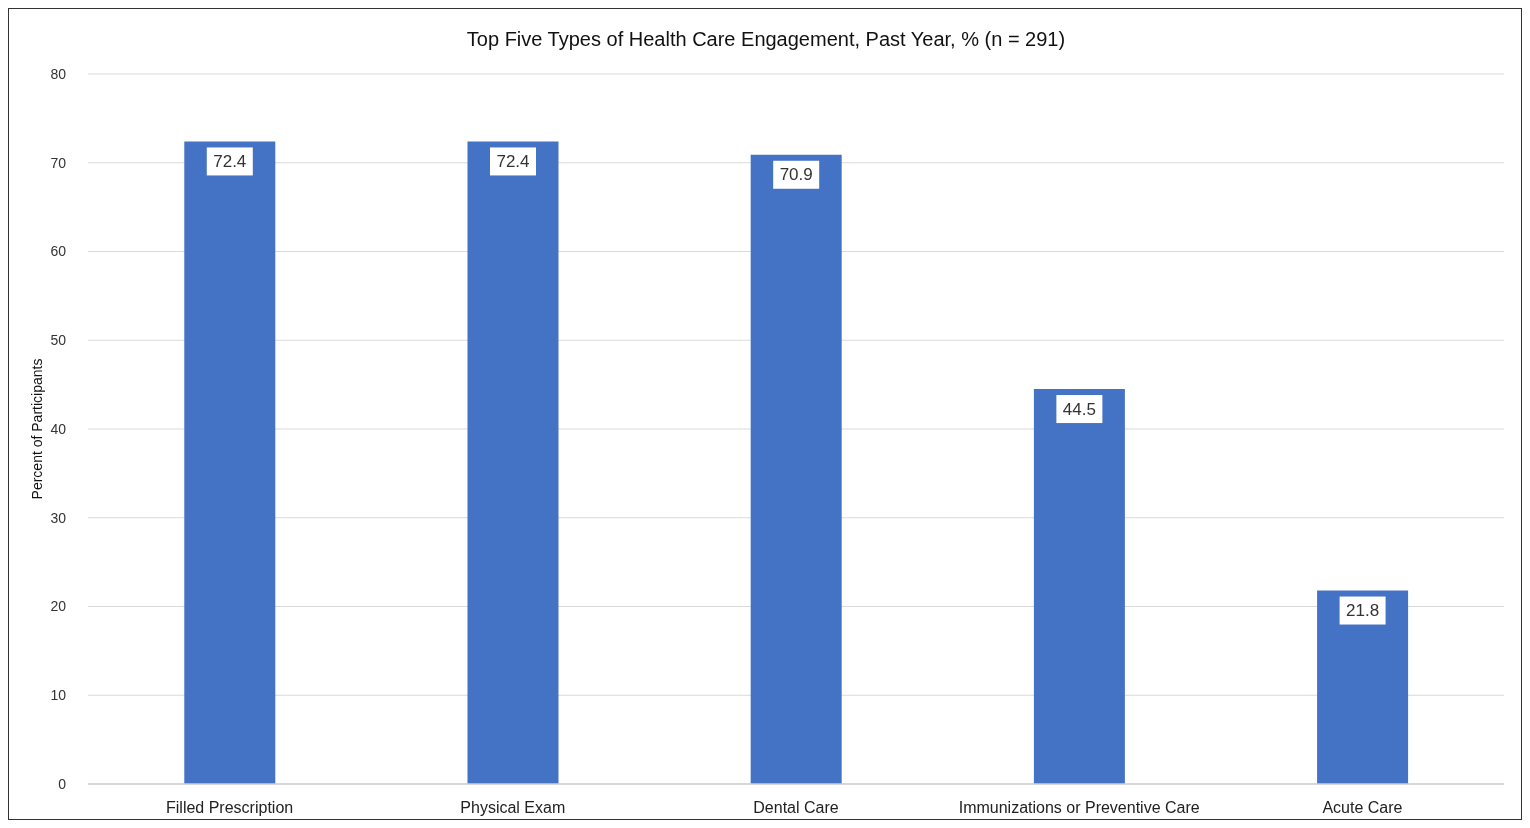  What do you see at coordinates (58, 606) in the screenshot?
I see `y-tick-label: 20` at bounding box center [58, 606].